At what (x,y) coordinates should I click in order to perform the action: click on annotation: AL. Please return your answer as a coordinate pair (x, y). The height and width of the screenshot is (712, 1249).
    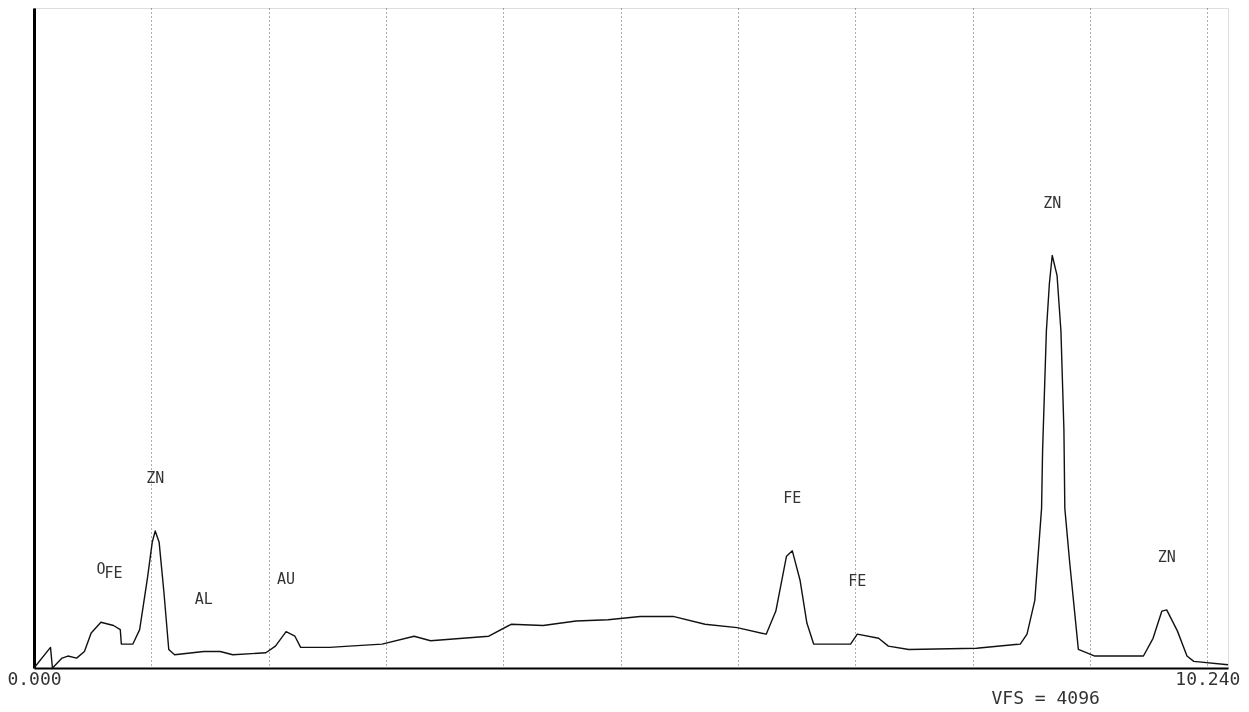
    Looking at the image, I should click on (203, 598).